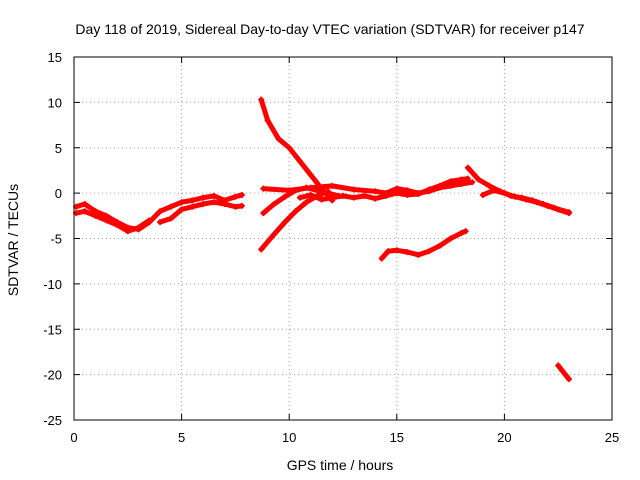 Image resolution: width=640 pixels, height=480 pixels. I want to click on y-tick-label: -5, so click(56, 239).